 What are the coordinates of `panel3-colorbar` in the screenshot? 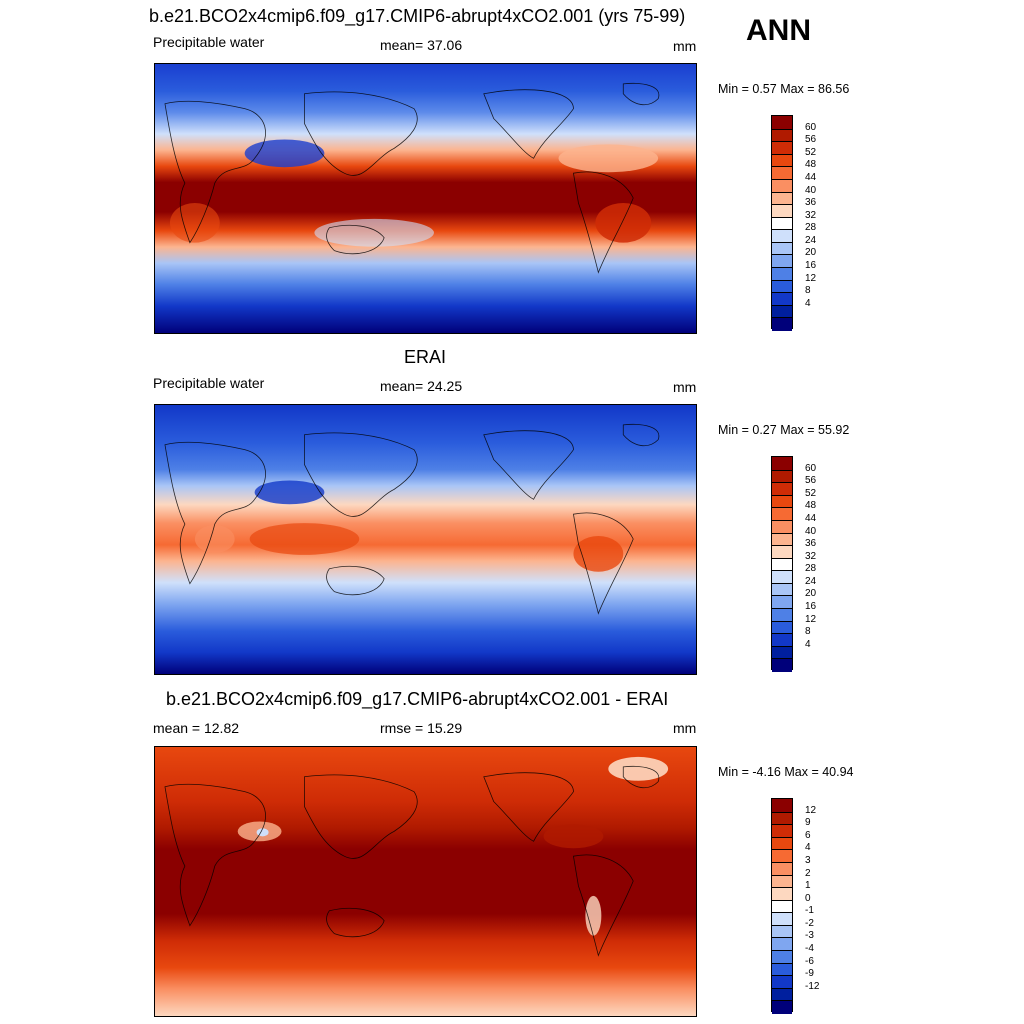 It's located at (782, 906).